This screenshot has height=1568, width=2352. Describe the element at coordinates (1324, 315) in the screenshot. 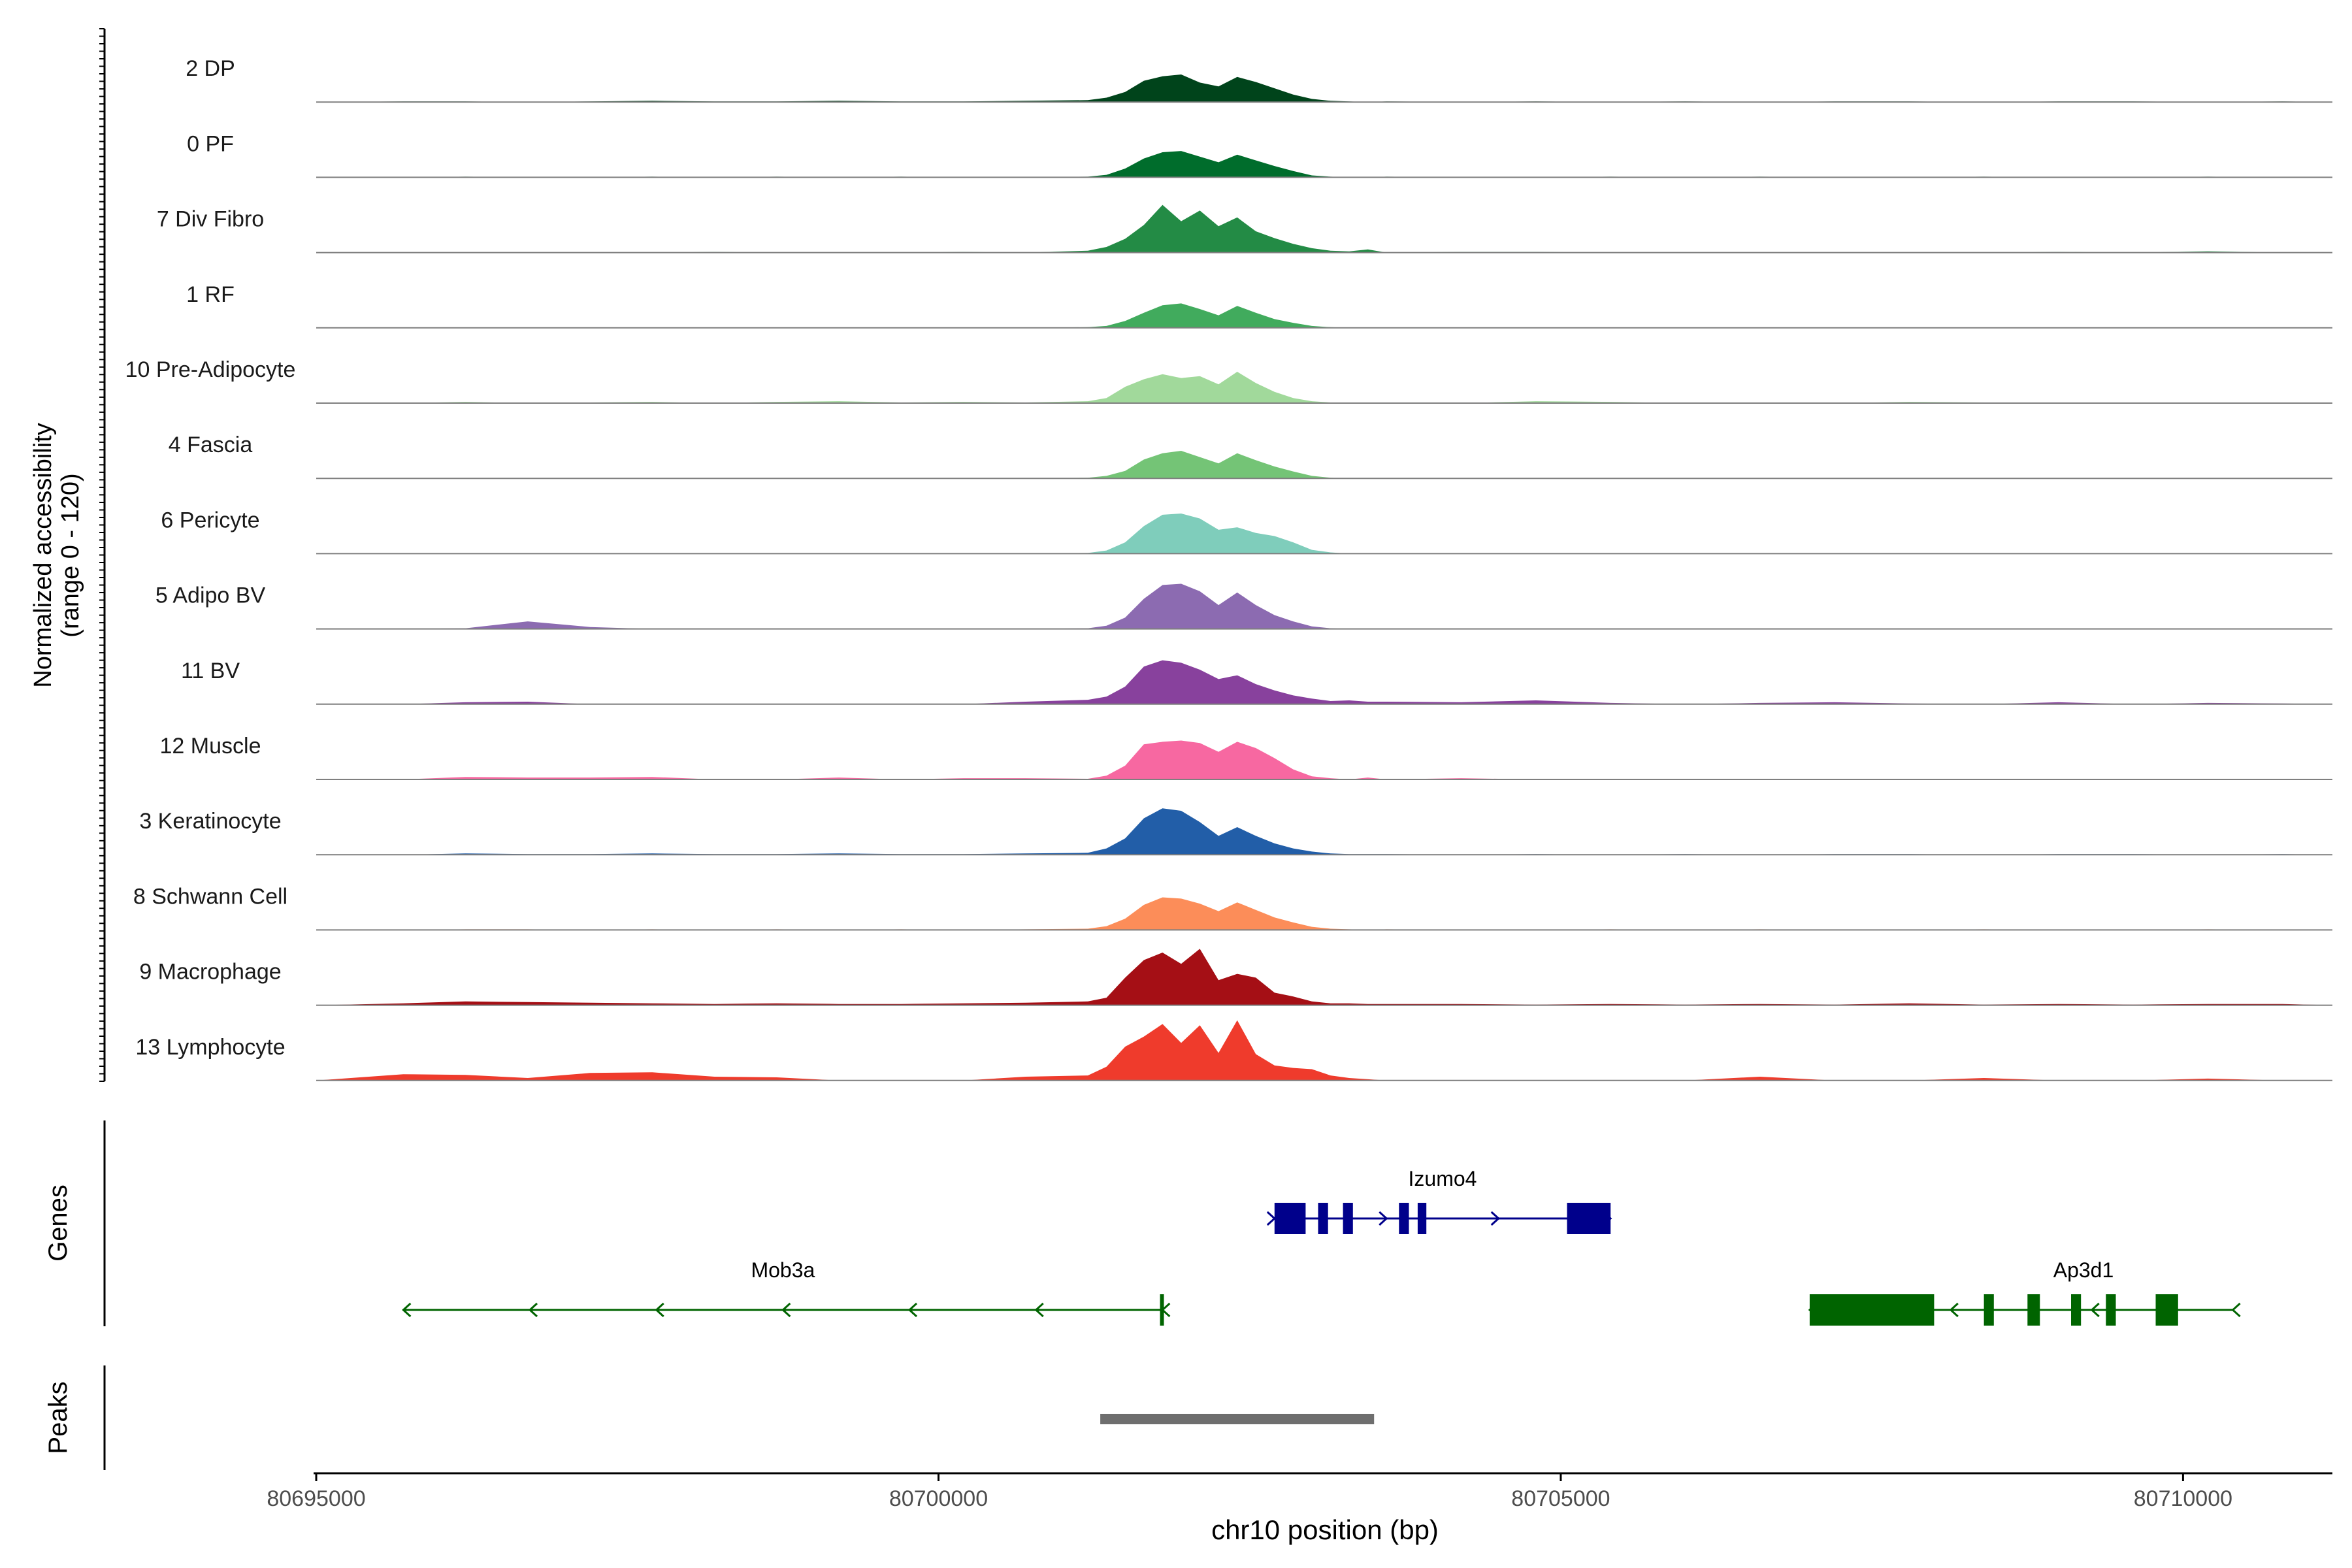

I see `area-1-rf` at that location.